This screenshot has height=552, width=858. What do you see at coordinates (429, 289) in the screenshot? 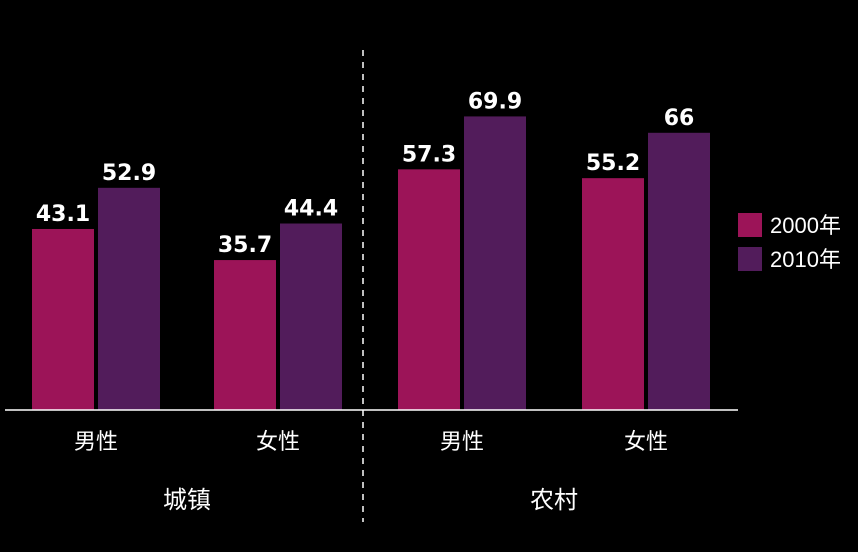
I see `bar-s0-c2` at bounding box center [429, 289].